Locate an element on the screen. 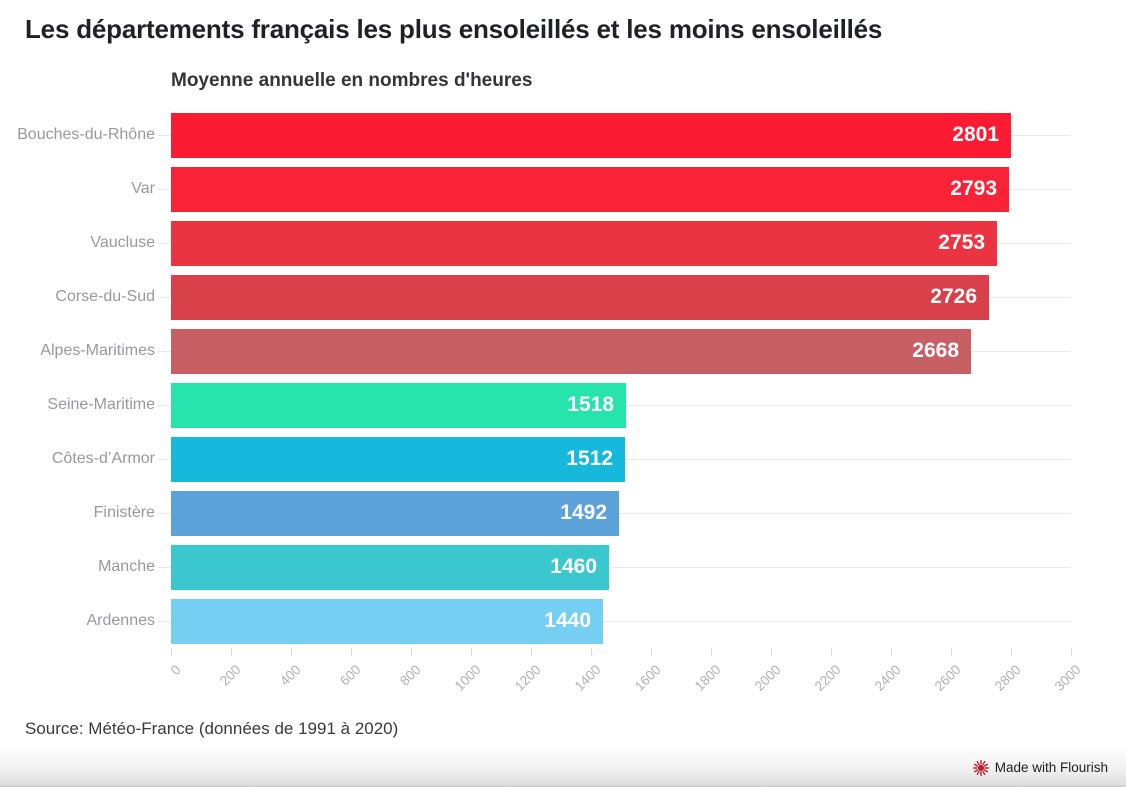 The width and height of the screenshot is (1126, 787). bar-9: 1460 is located at coordinates (390, 567).